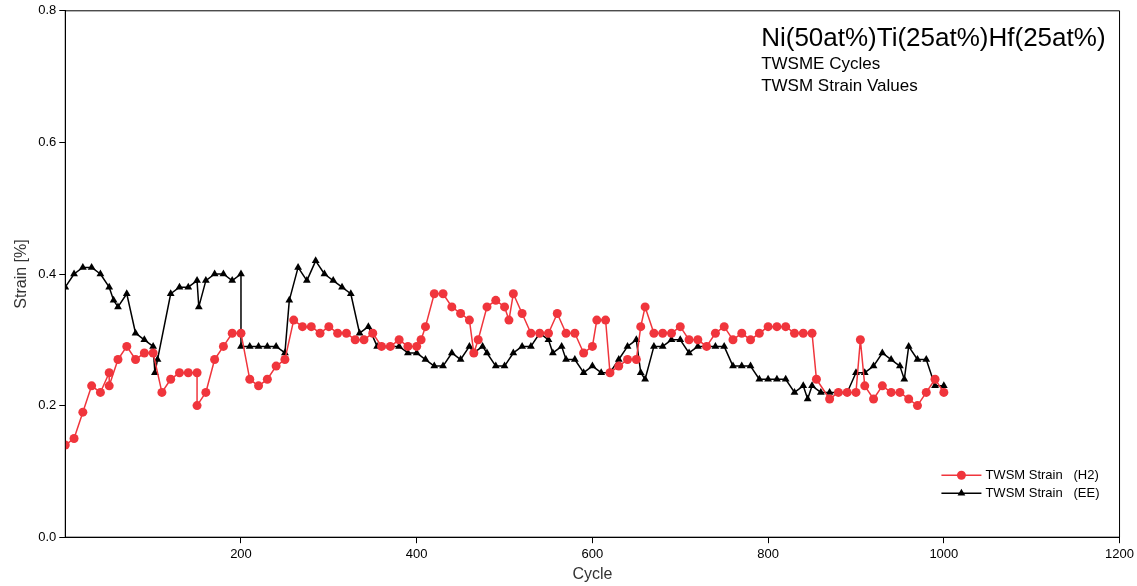 The height and width of the screenshot is (586, 1137). I want to click on x-tick-label: 400, so click(416, 553).